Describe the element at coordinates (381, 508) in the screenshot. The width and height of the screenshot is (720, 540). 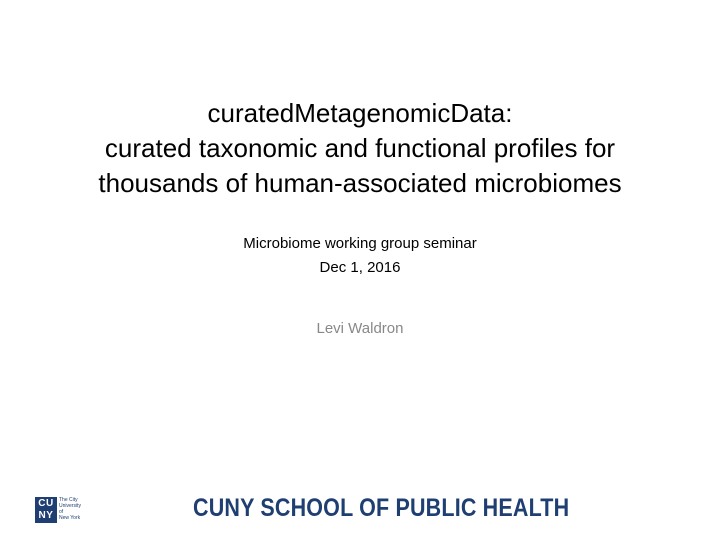
I see `school-name: CUNY SCHOOL OF PUBLIC HEALTH` at that location.